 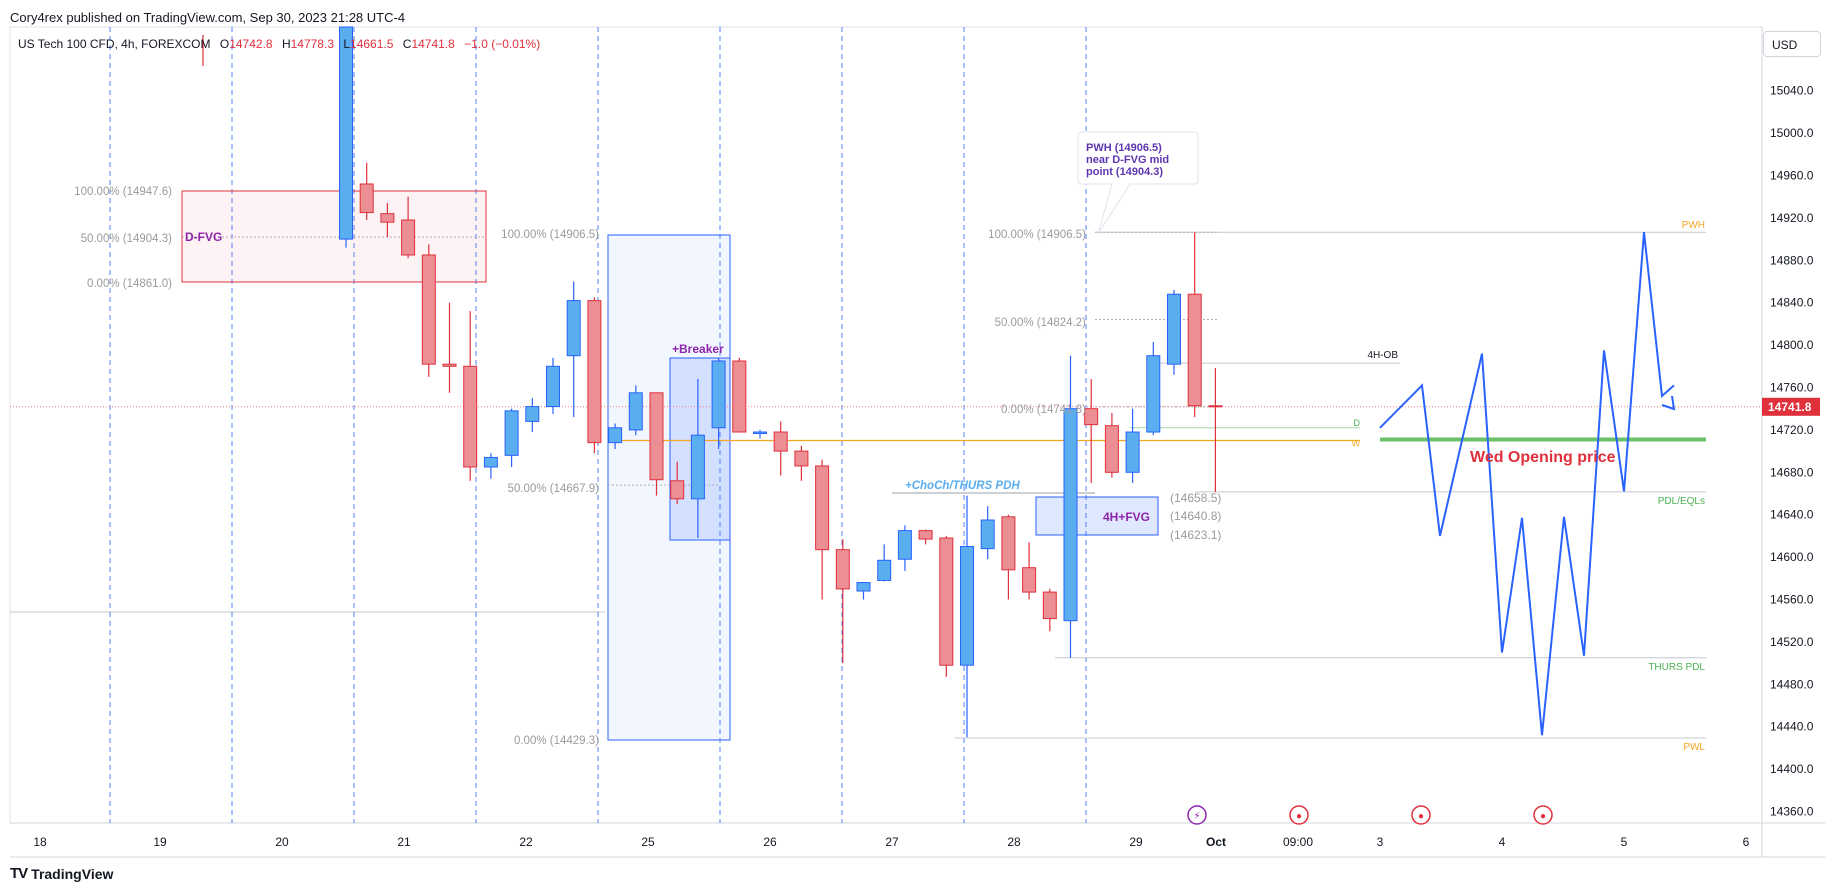 What do you see at coordinates (1746, 842) in the screenshot?
I see `time-tick-label: 6` at bounding box center [1746, 842].